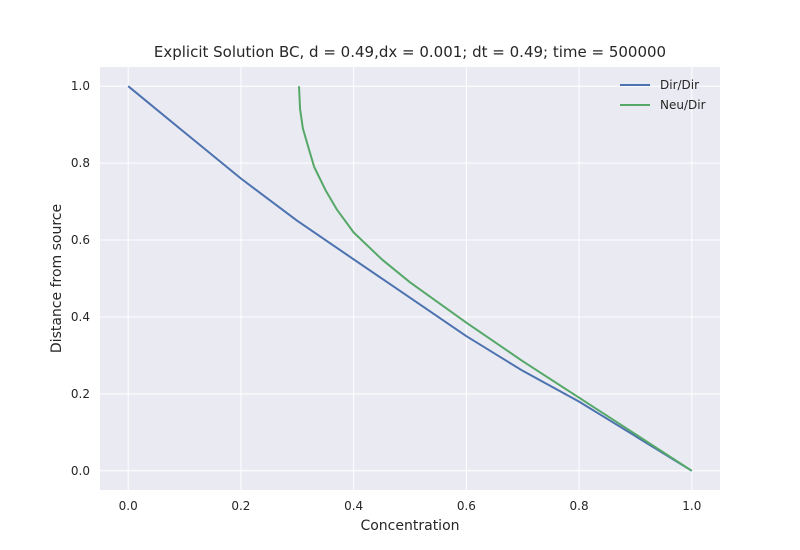 The width and height of the screenshot is (800, 550). What do you see at coordinates (240, 506) in the screenshot?
I see `x-tick-label: 0.2` at bounding box center [240, 506].